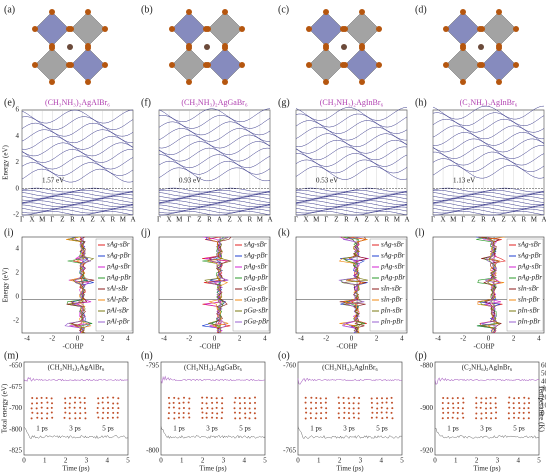  What do you see at coordinates (213, 432) in the screenshot?
I see `energy-curve` at bounding box center [213, 432].